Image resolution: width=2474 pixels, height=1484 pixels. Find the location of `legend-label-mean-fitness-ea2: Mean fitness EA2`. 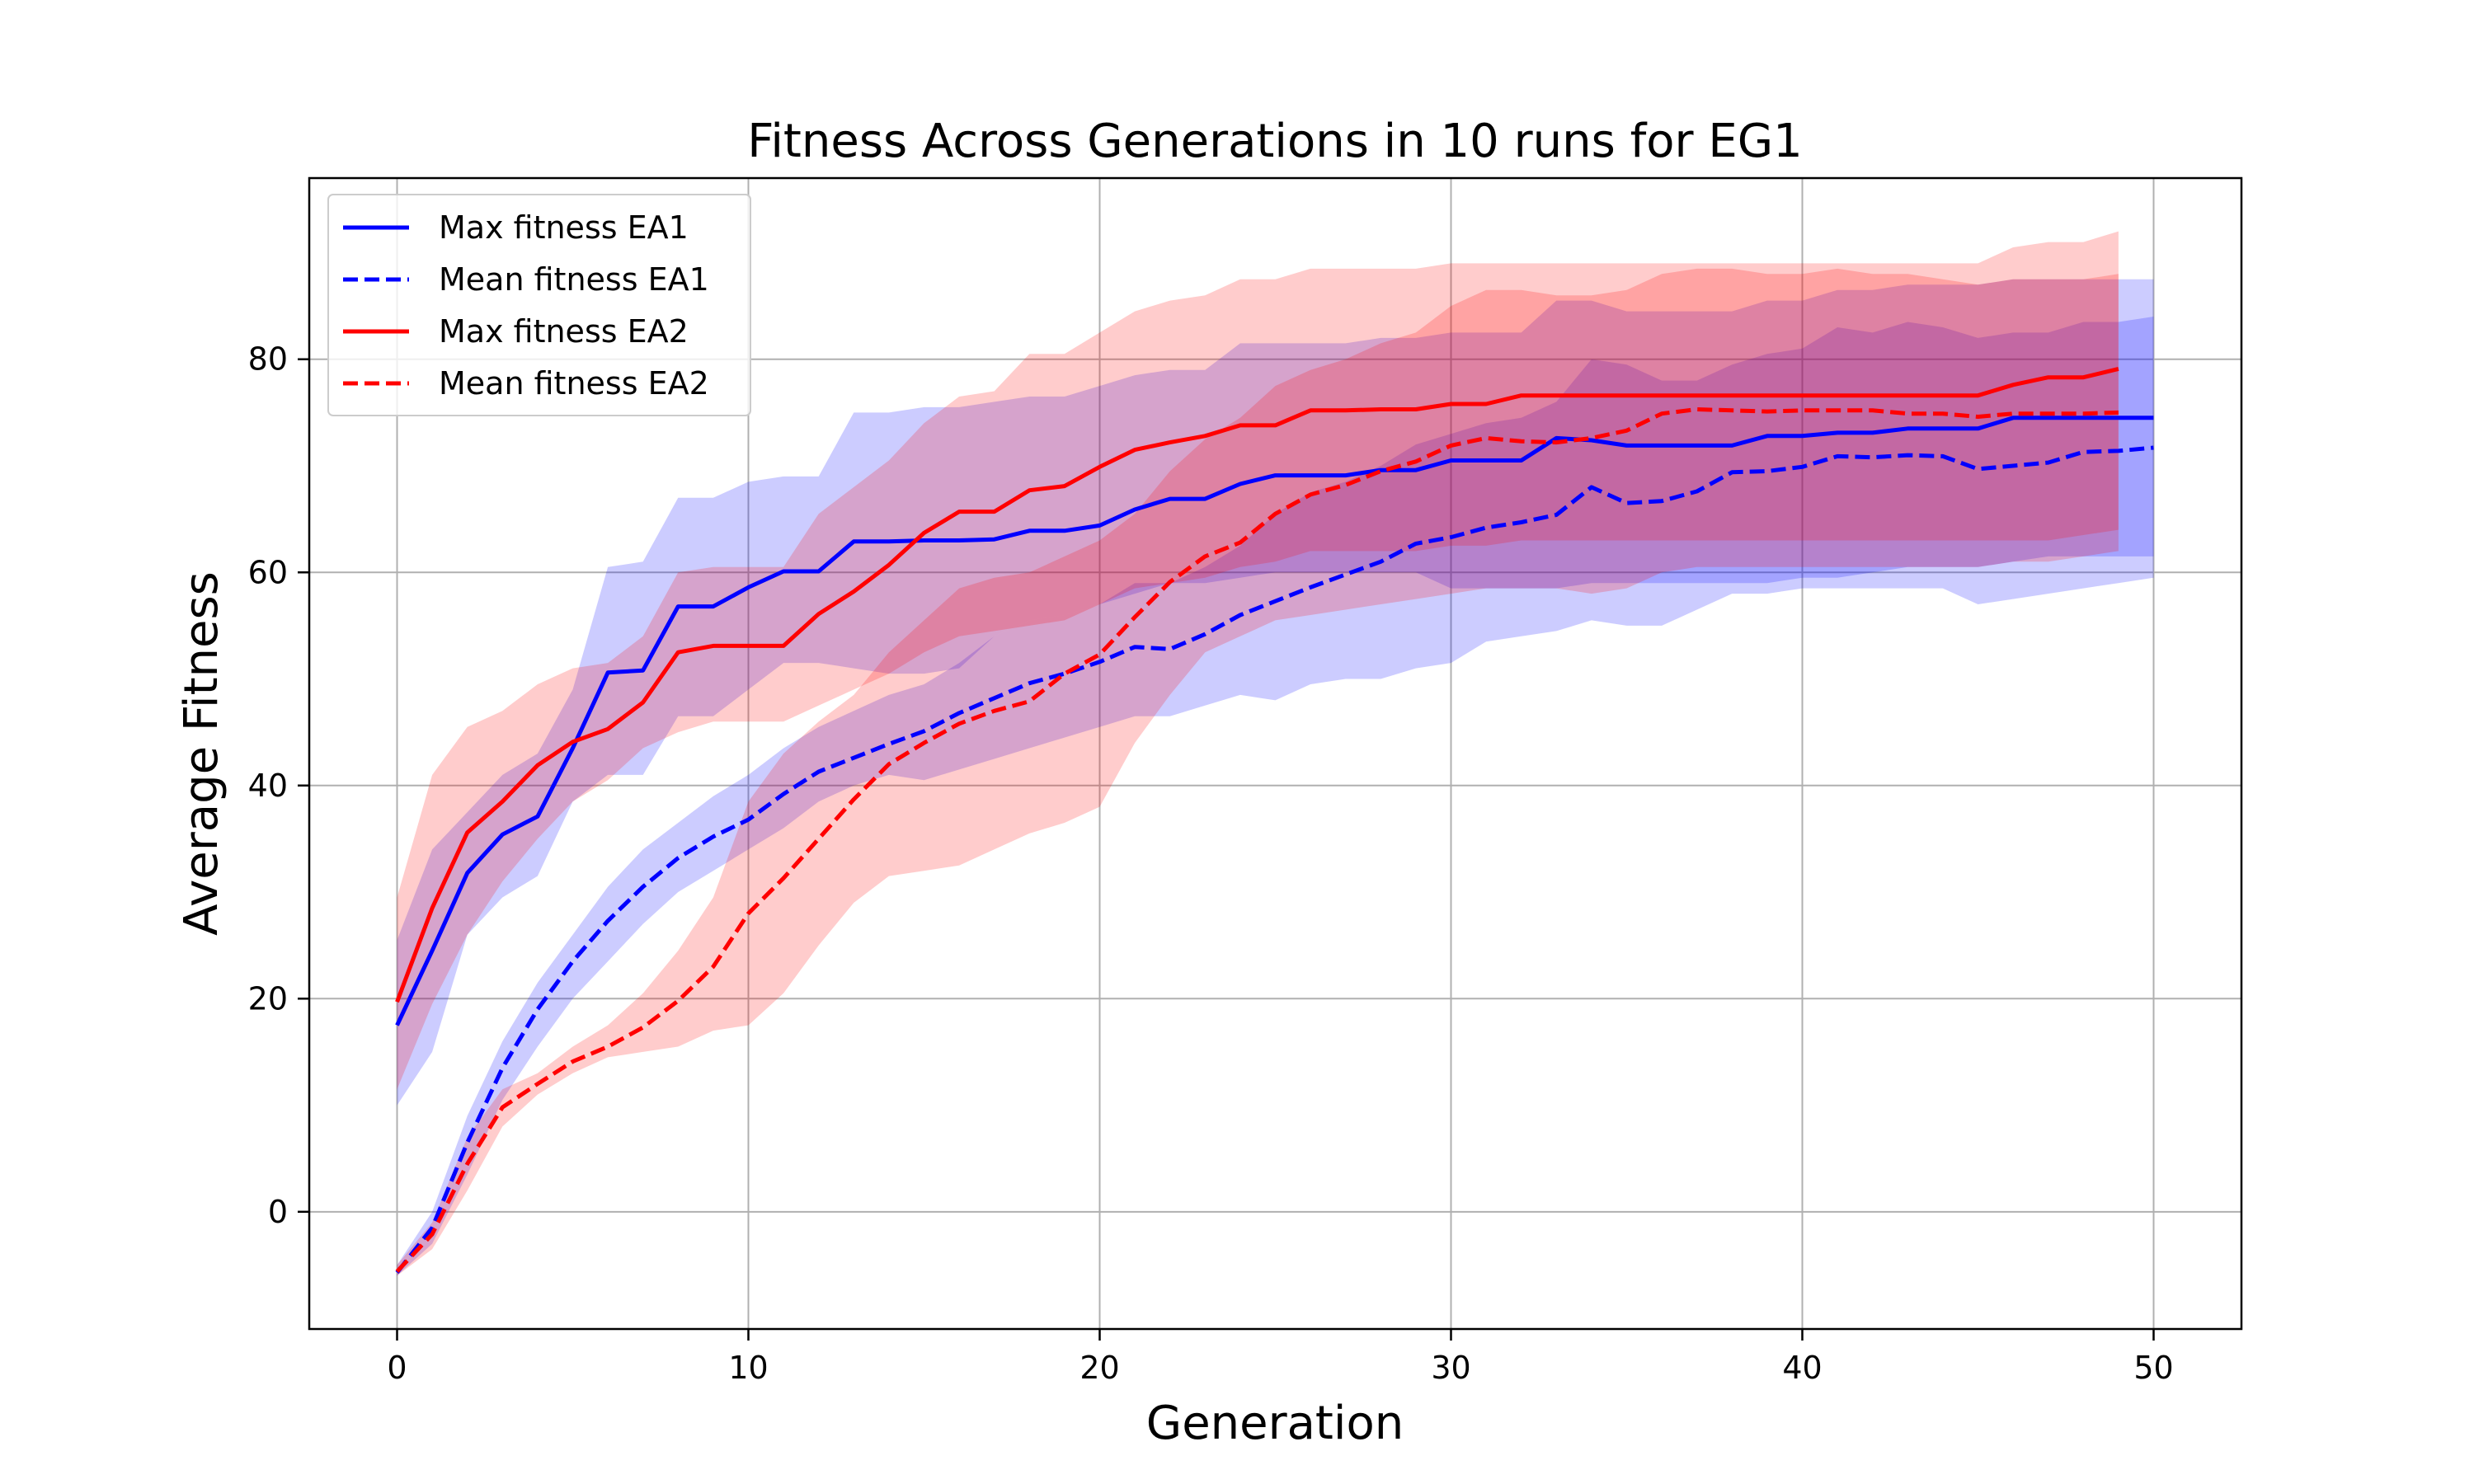

legend-label-mean-fitness-ea2: Mean fitness EA2 is located at coordinates (574, 383).